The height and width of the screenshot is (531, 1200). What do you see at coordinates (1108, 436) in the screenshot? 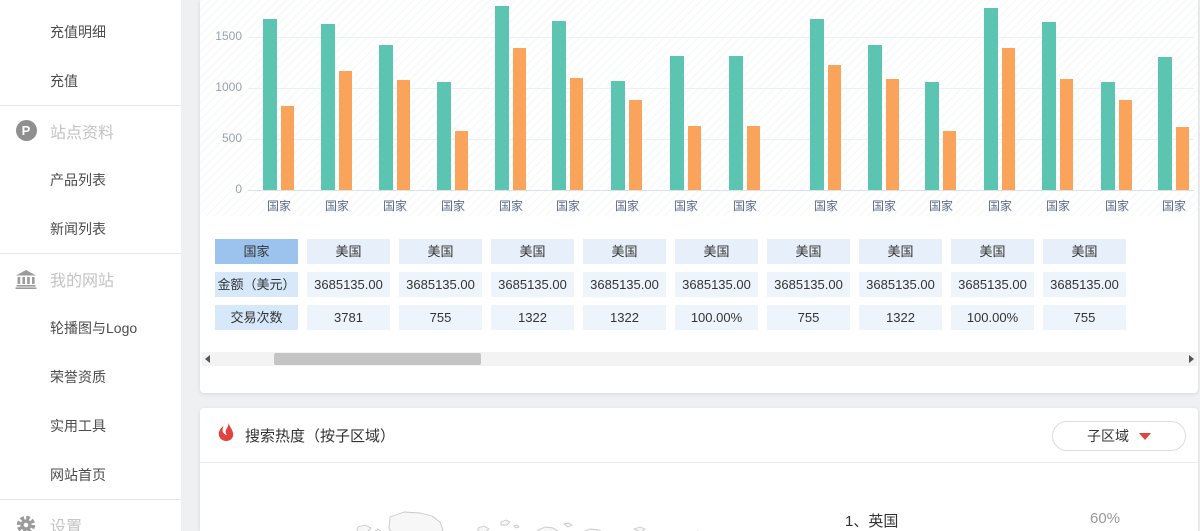
I see `dropdown-label: 子区域` at bounding box center [1108, 436].